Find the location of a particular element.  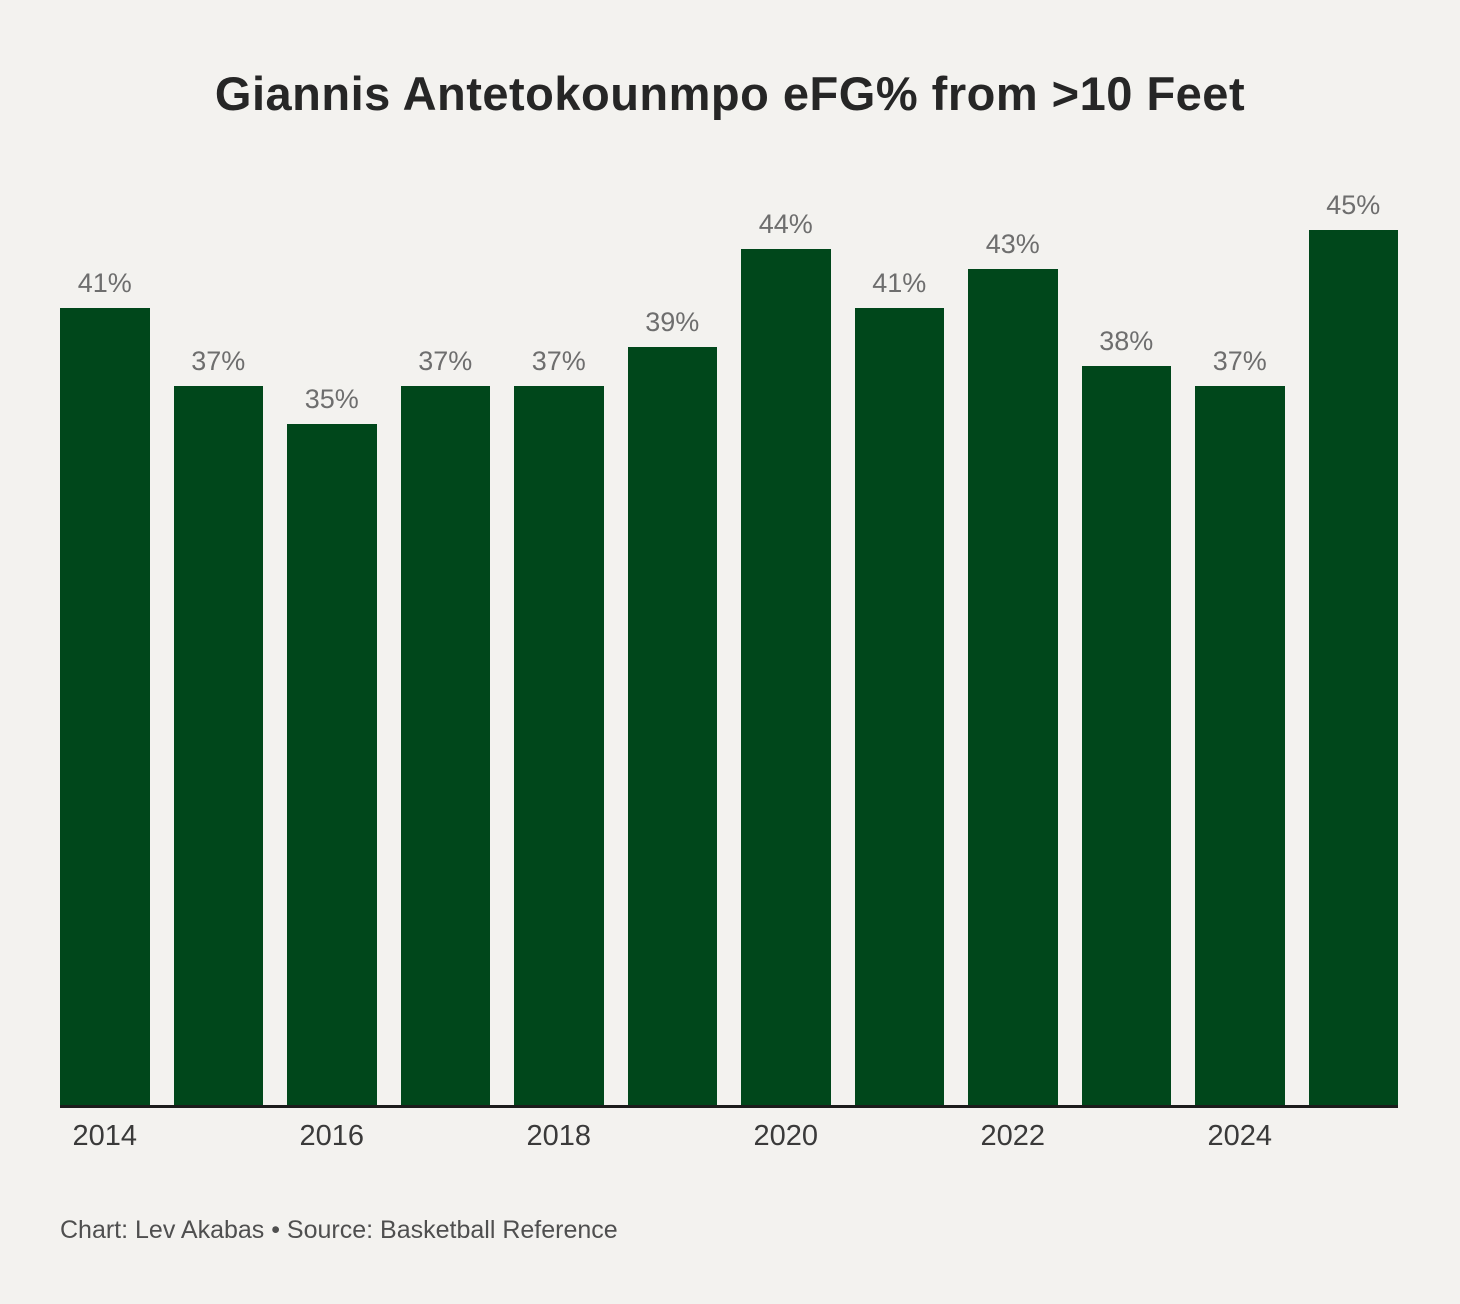

bar-value-label: 43% is located at coordinates (1012, 244).